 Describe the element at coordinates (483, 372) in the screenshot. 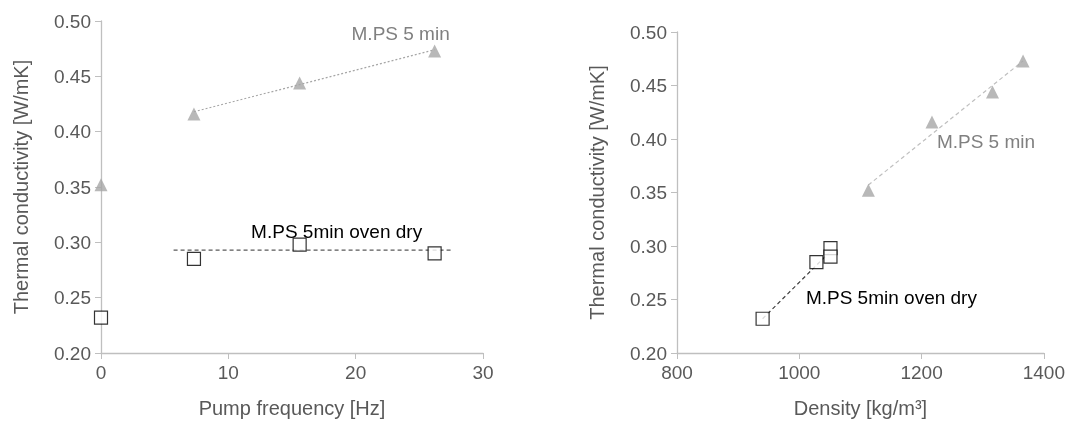

I see `x-tick-label: 30` at that location.